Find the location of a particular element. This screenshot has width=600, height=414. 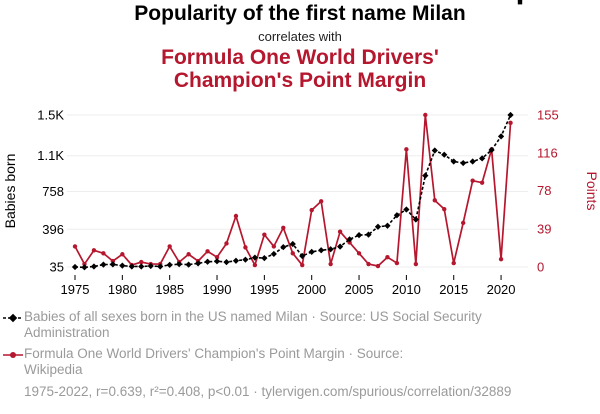

chart-subtitle-line1: Formula One World Drivers' is located at coordinates (300, 57).